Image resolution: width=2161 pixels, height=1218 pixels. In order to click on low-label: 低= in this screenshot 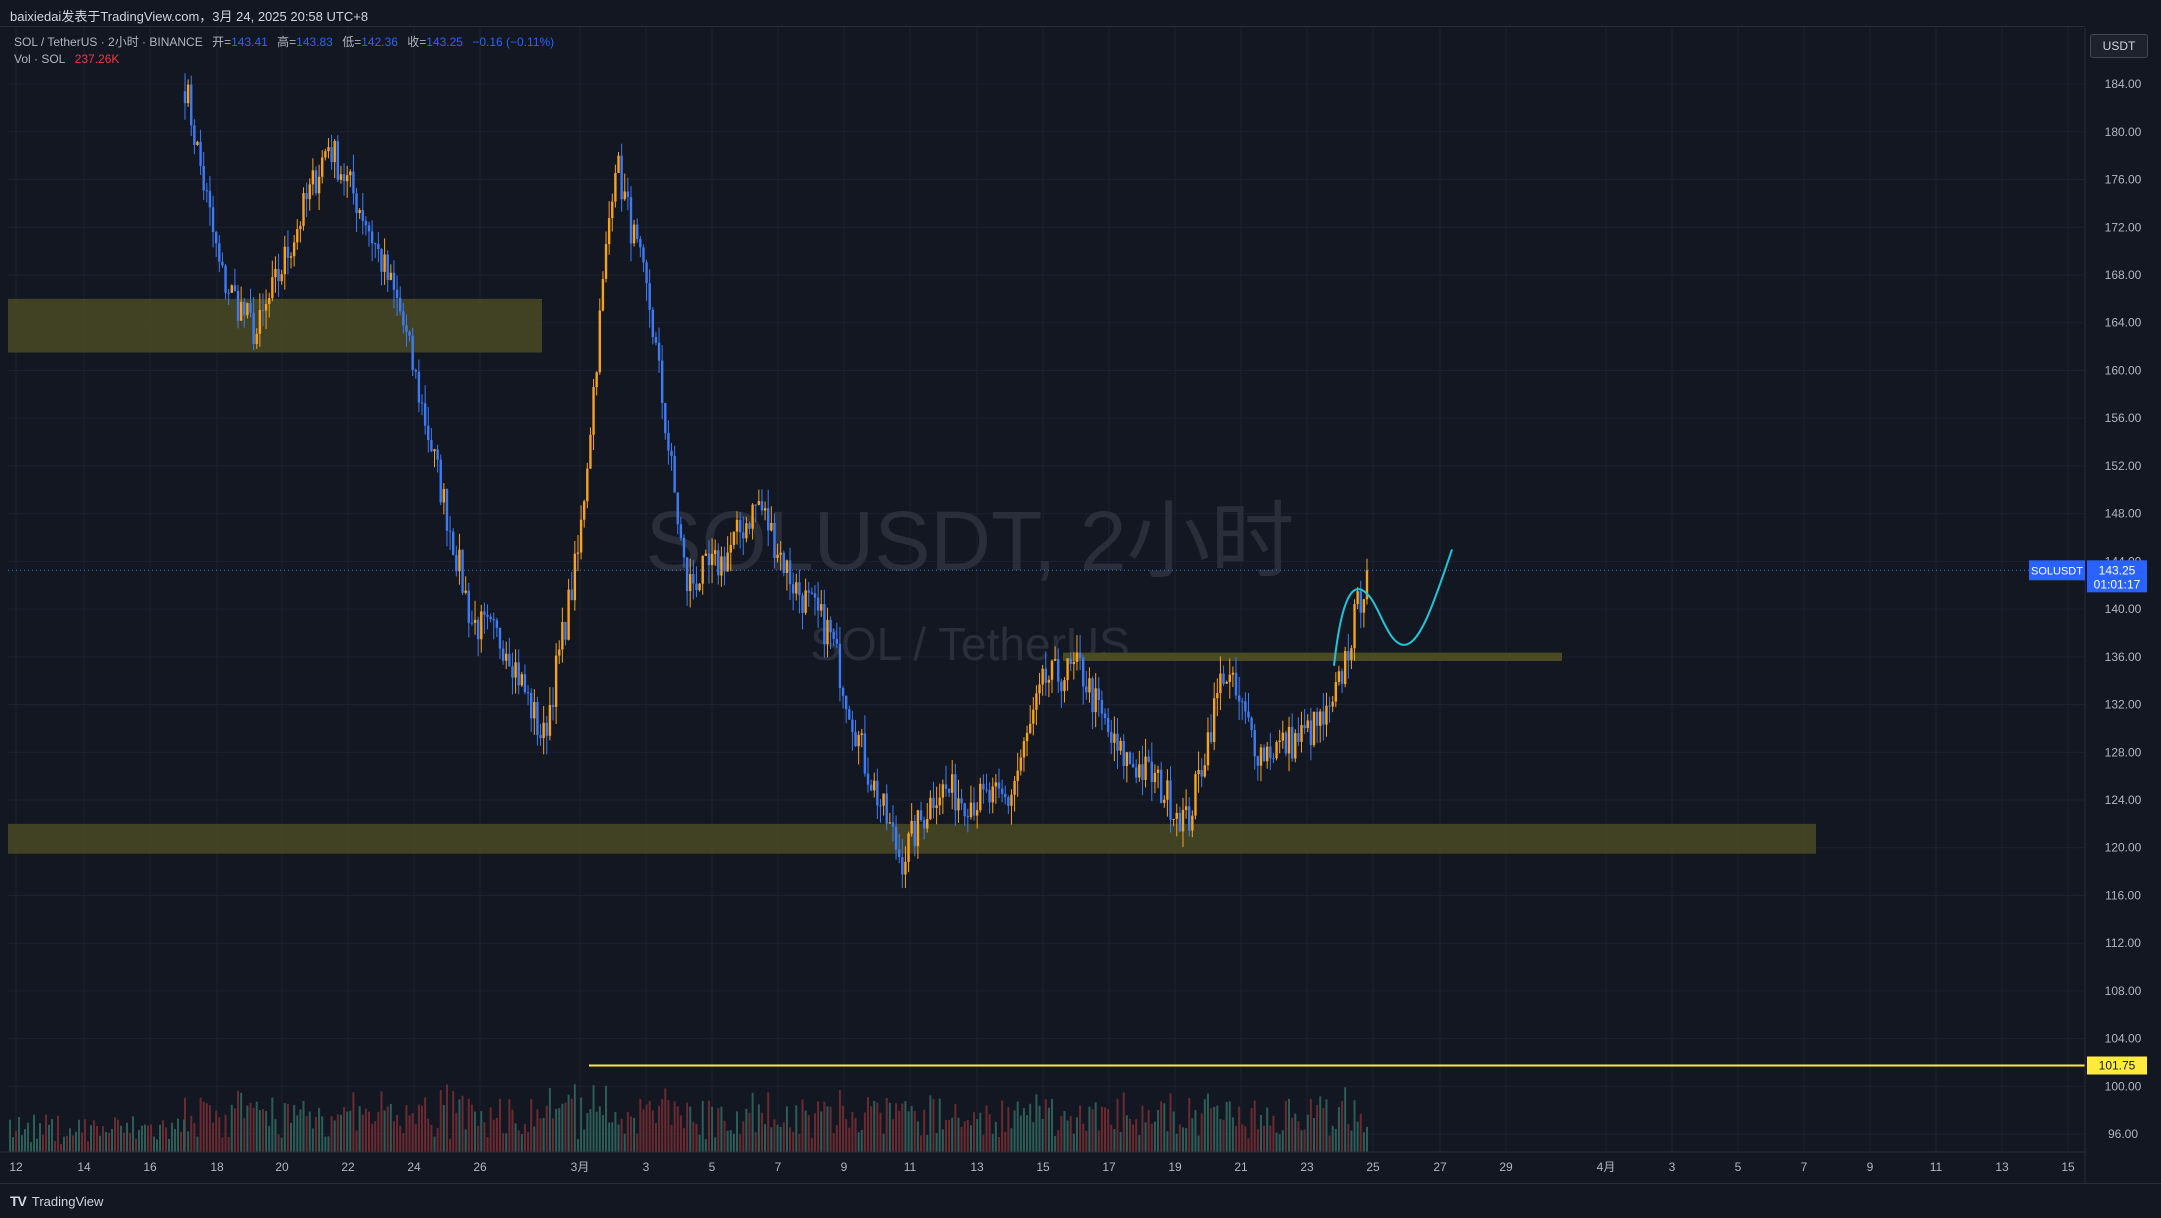, I will do `click(352, 42)`.